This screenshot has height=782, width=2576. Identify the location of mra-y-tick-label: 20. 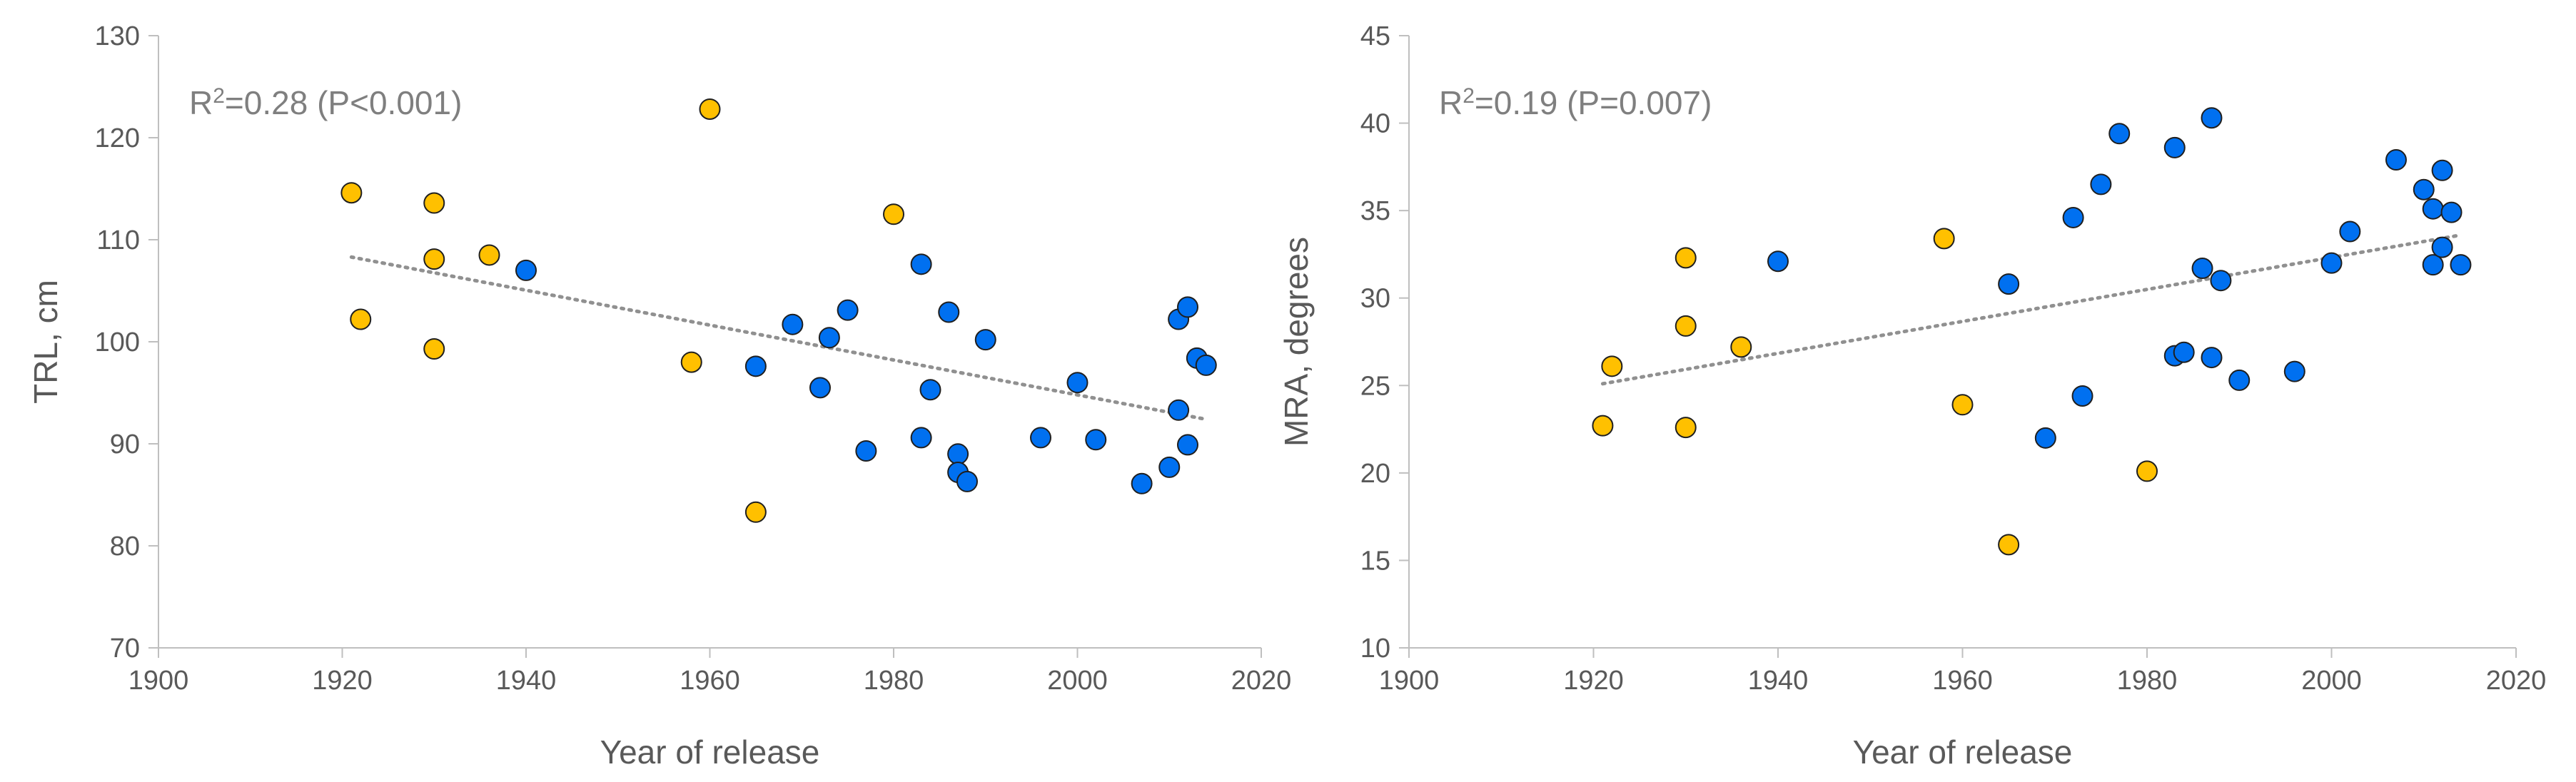
(1375, 474).